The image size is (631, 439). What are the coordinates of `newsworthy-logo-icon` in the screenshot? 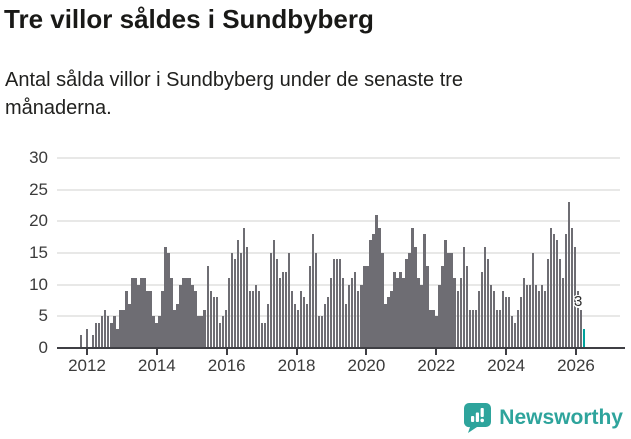 It's located at (478, 418).